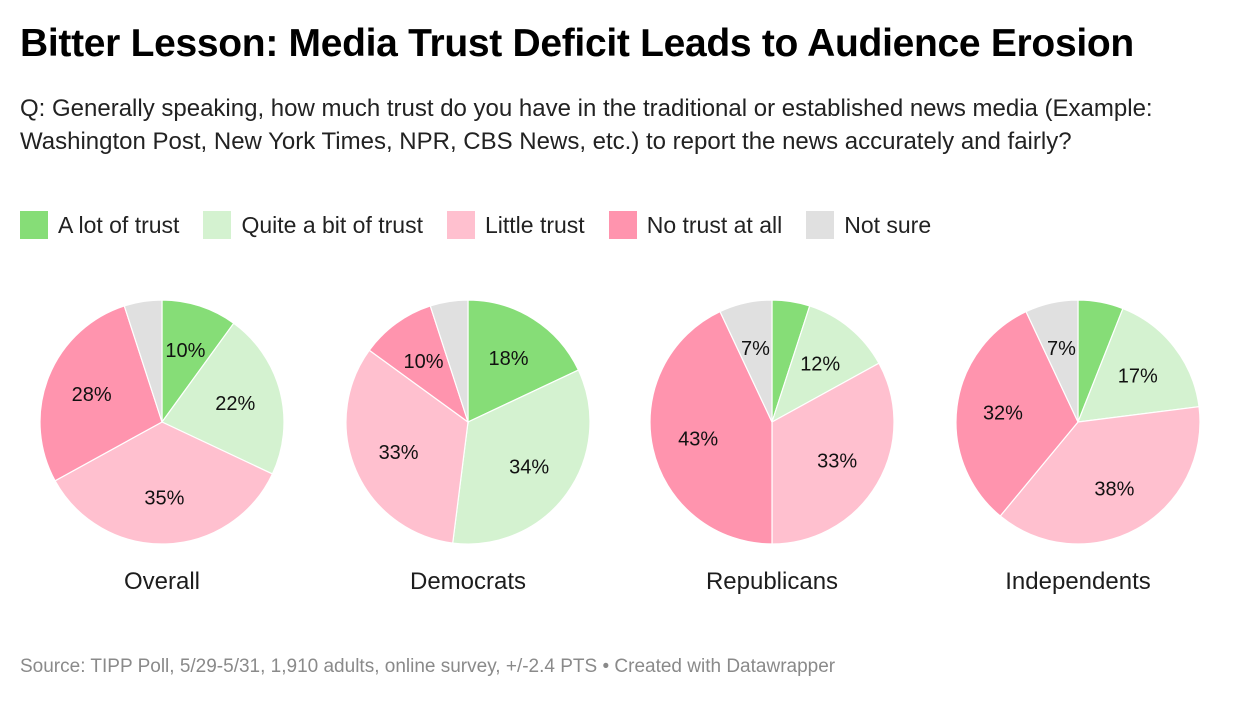 Image resolution: width=1240 pixels, height=702 pixels. What do you see at coordinates (235, 404) in the screenshot?
I see `slice-data-label: 22%` at bounding box center [235, 404].